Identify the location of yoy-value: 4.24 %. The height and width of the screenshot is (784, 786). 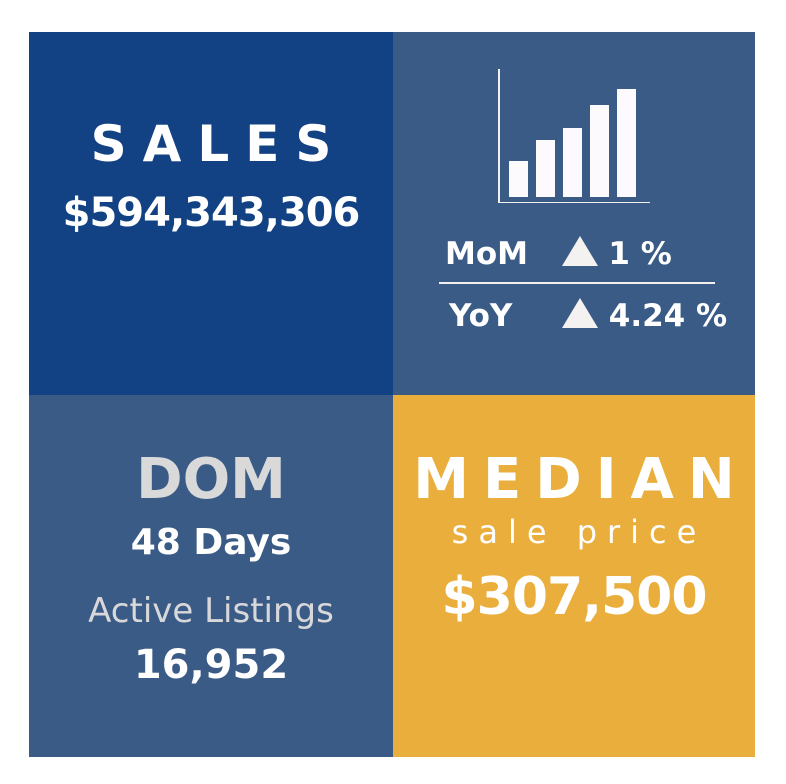
(668, 316).